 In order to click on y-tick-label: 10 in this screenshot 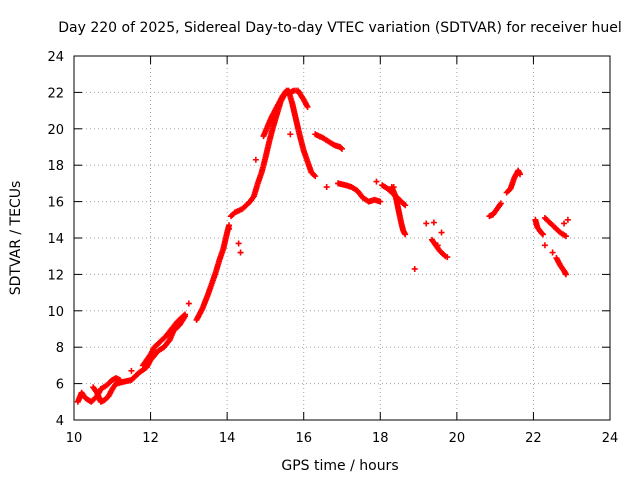, I will do `click(55, 312)`.